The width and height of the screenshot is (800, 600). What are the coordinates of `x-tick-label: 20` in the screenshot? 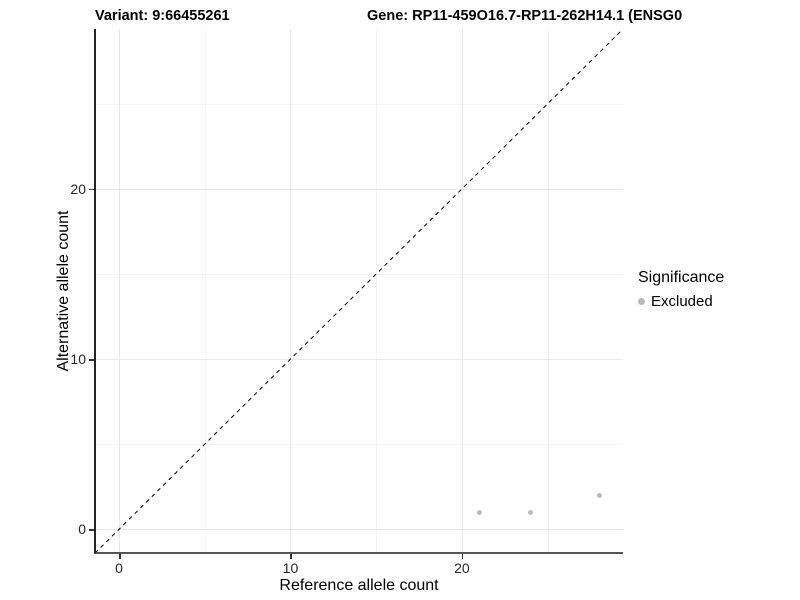 It's located at (462, 568).